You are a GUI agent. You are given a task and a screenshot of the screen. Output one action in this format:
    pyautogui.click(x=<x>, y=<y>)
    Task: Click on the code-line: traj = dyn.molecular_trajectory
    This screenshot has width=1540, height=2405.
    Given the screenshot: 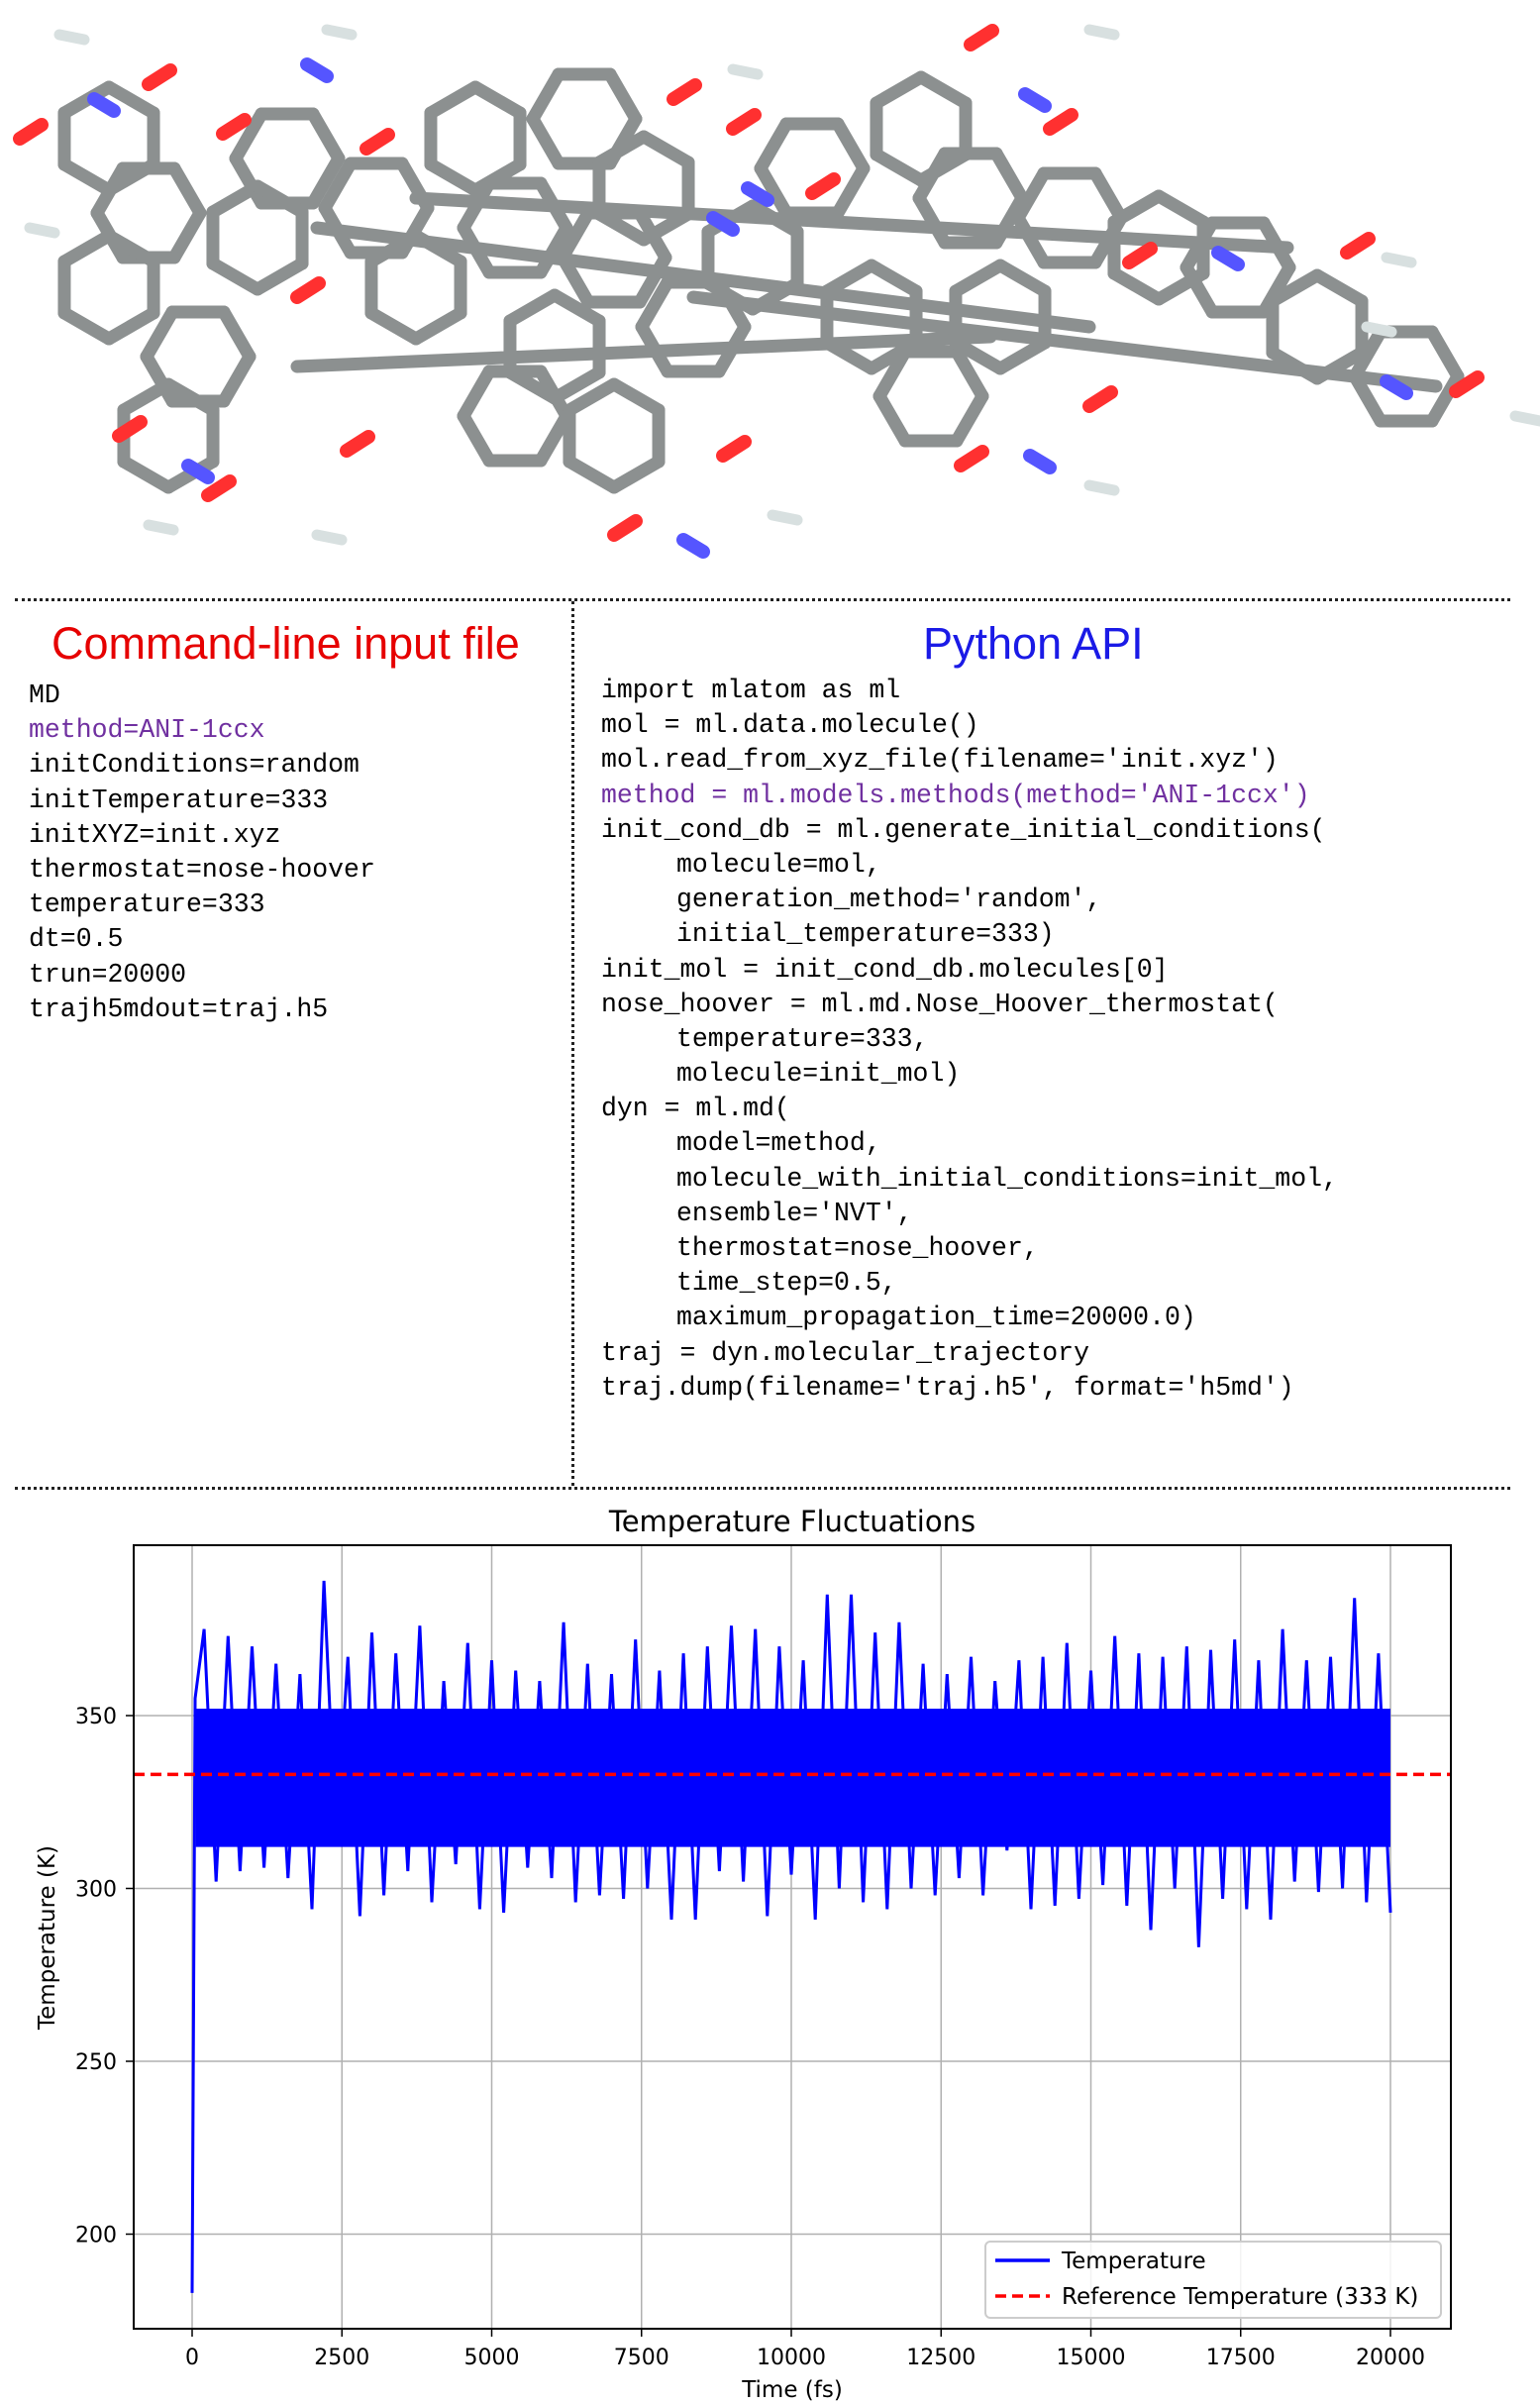 What is the action you would take?
    pyautogui.click(x=845, y=1352)
    